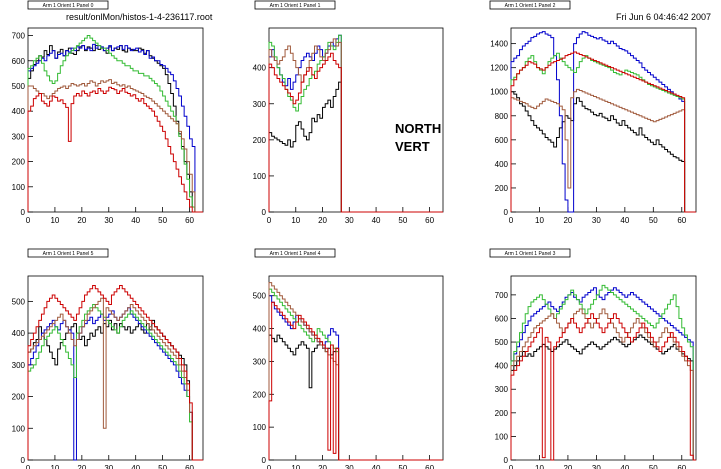 This screenshot has width=721, height=469. Describe the element at coordinates (412, 146) in the screenshot. I see `vert-label: VERT` at that location.